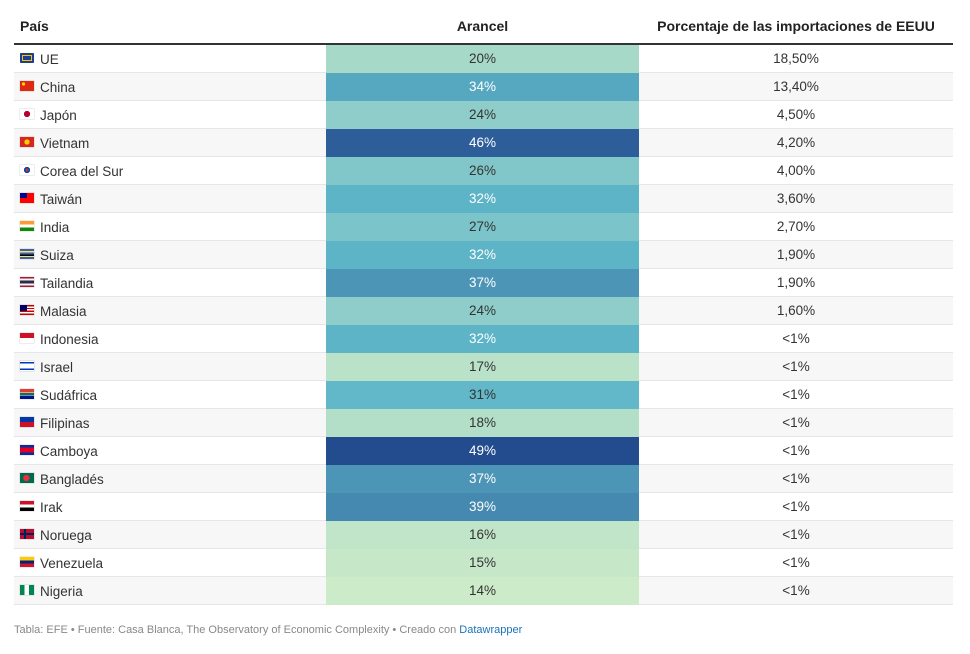  What do you see at coordinates (796, 310) in the screenshot?
I see `share-cell: 1,60%` at bounding box center [796, 310].